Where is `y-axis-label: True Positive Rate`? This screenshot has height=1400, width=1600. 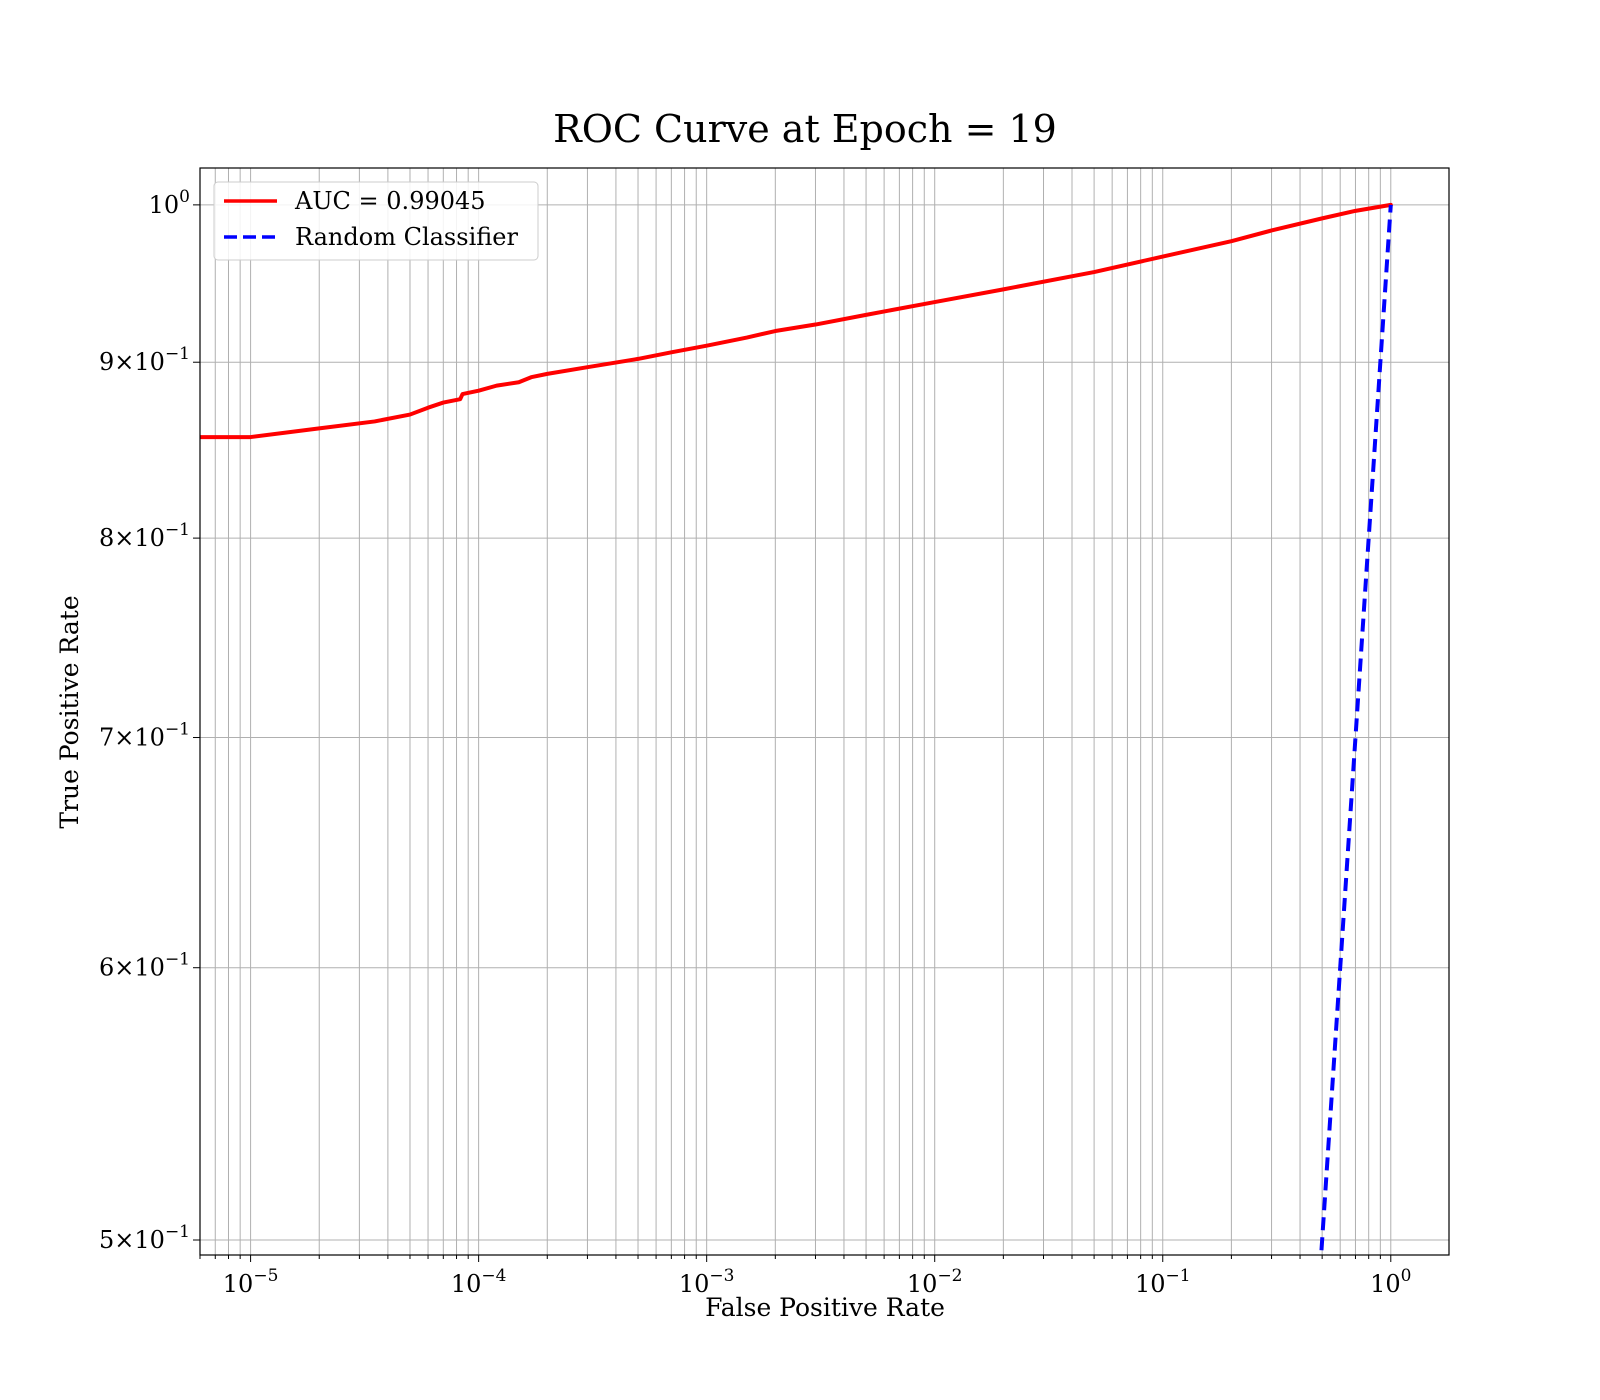 y-axis-label: True Positive Rate is located at coordinates (69, 711).